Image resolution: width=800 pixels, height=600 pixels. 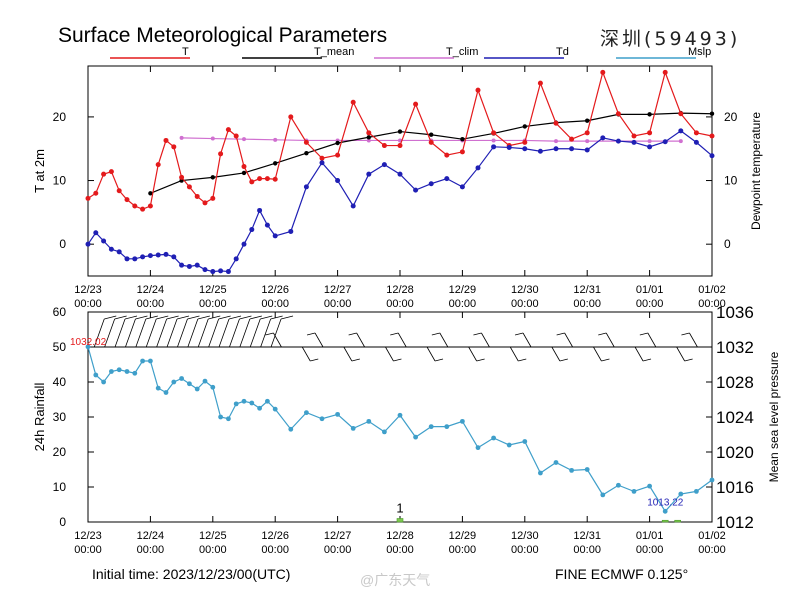 I want to click on y-tick-label-right: 10, so click(x=731, y=181).